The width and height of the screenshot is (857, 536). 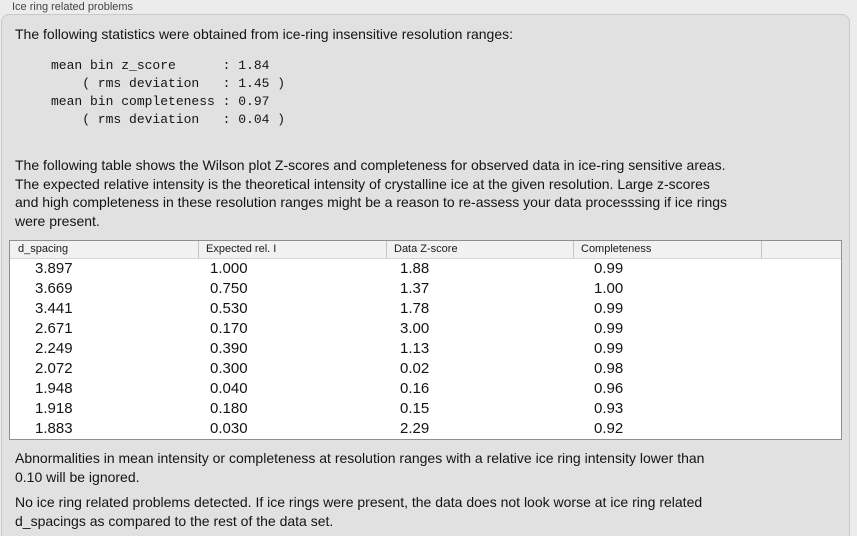 I want to click on table-row: 3.441 0.530 1.78 0.99, so click(x=425, y=309).